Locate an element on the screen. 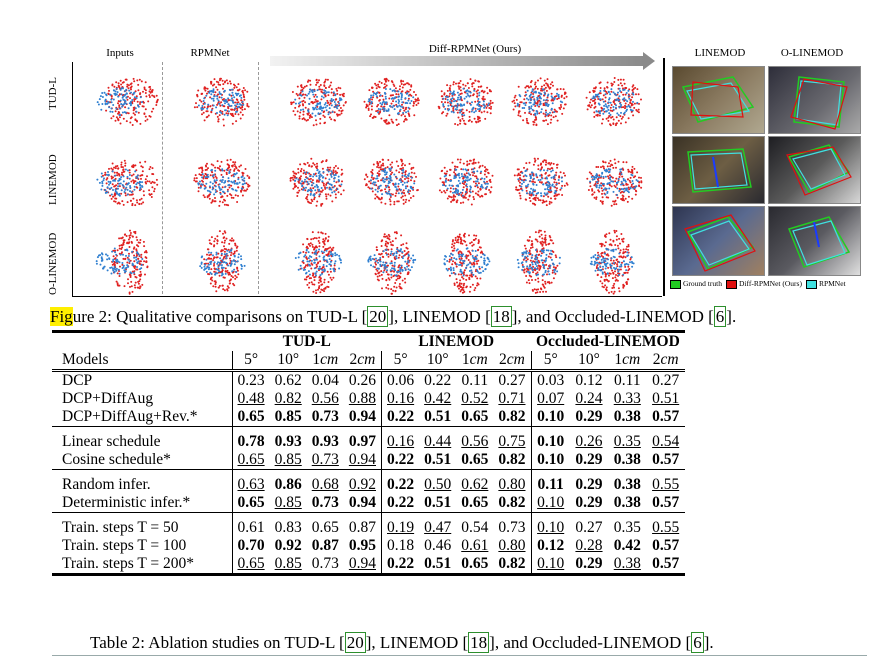 The image size is (890, 657). row-label-tudl: TUD-L is located at coordinates (53, 93).